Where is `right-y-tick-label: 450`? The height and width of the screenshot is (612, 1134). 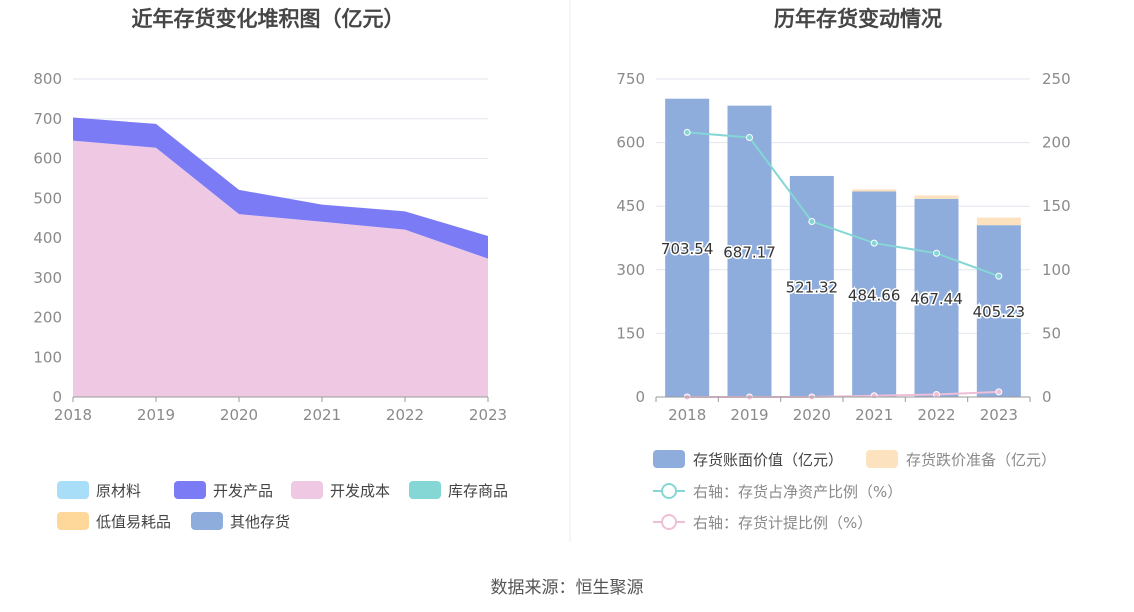
right-y-tick-label: 450 is located at coordinates (630, 206).